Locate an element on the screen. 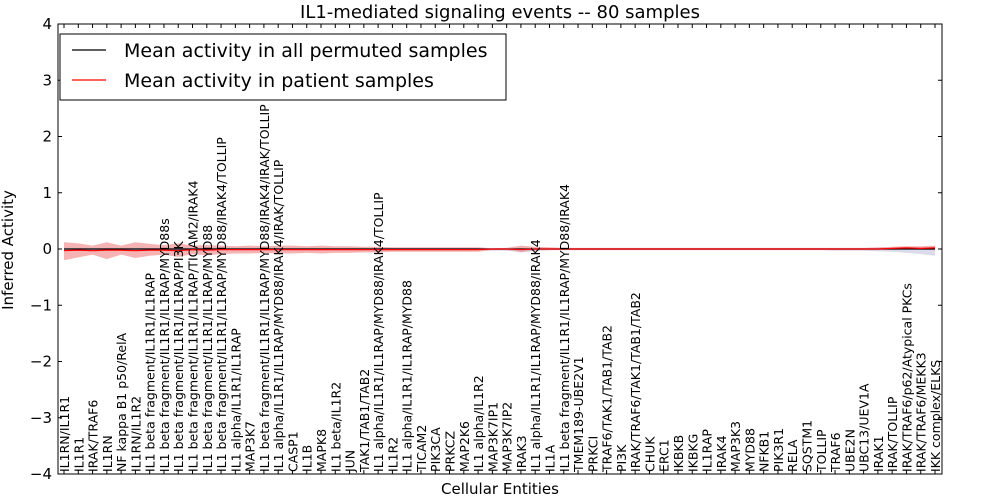  x-tick-label: TMEM189-UBE2V1 is located at coordinates (578, 414).